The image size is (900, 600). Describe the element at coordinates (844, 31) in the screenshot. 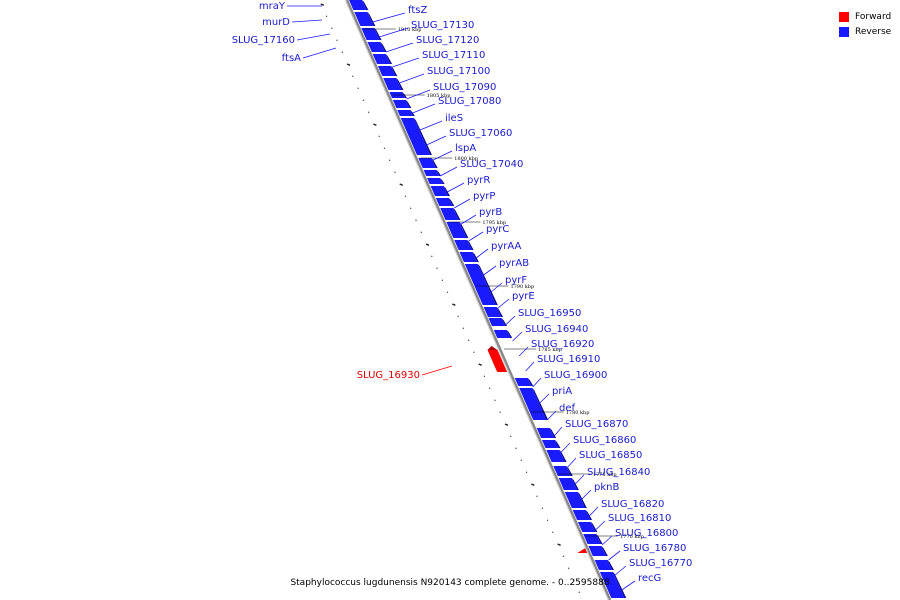

I see `reverse-swatch` at that location.